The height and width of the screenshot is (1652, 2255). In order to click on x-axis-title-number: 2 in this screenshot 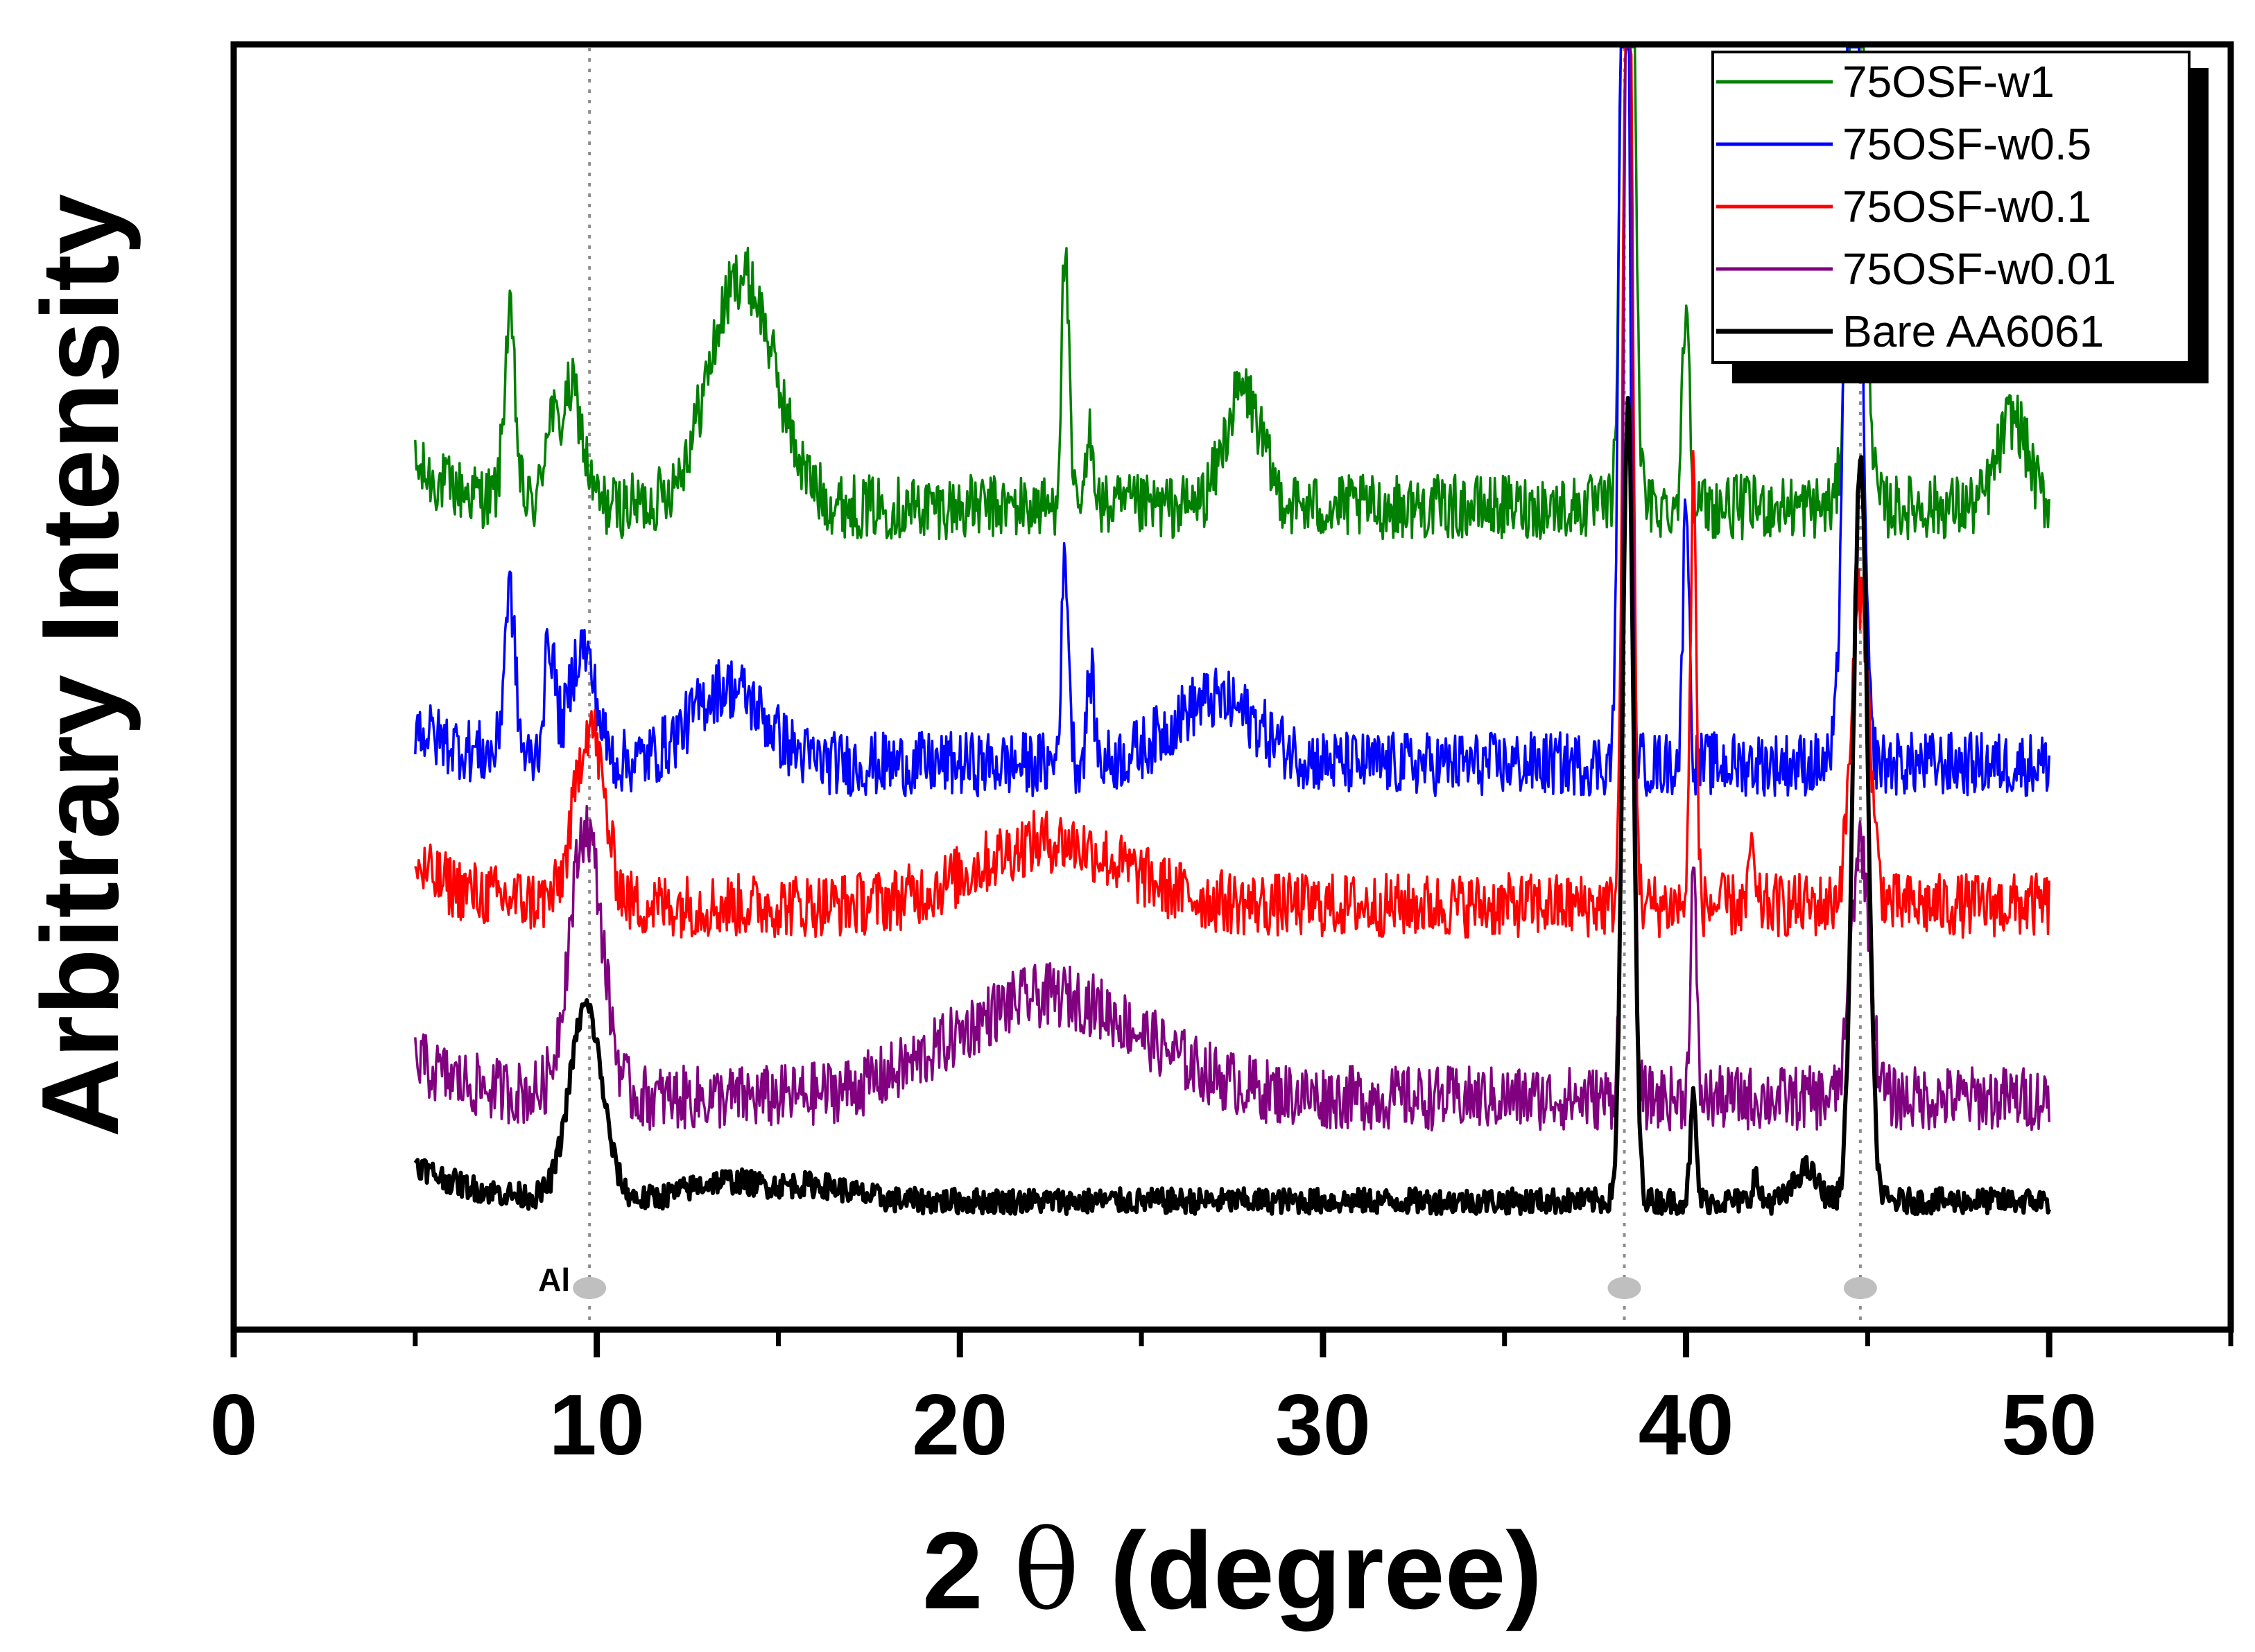, I will do `click(953, 1571)`.